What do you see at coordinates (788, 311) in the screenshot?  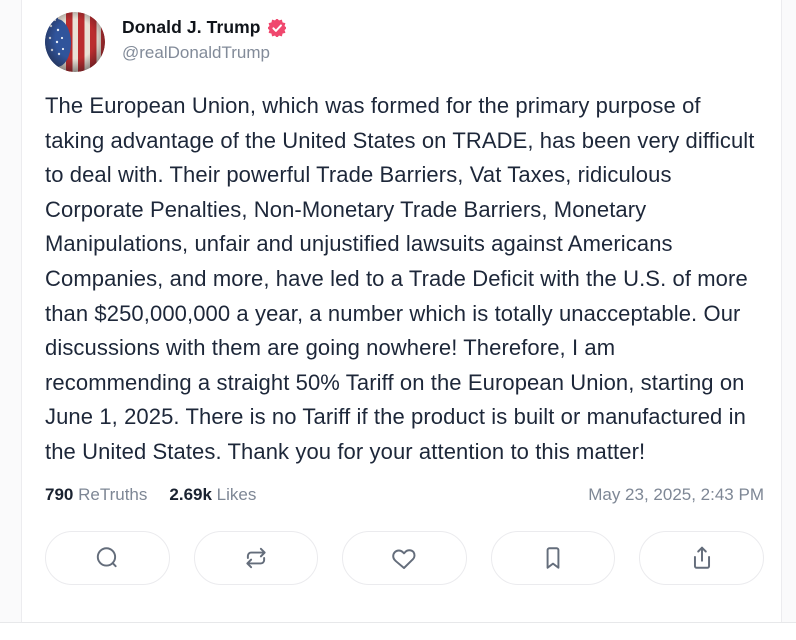 I see `right-border` at bounding box center [788, 311].